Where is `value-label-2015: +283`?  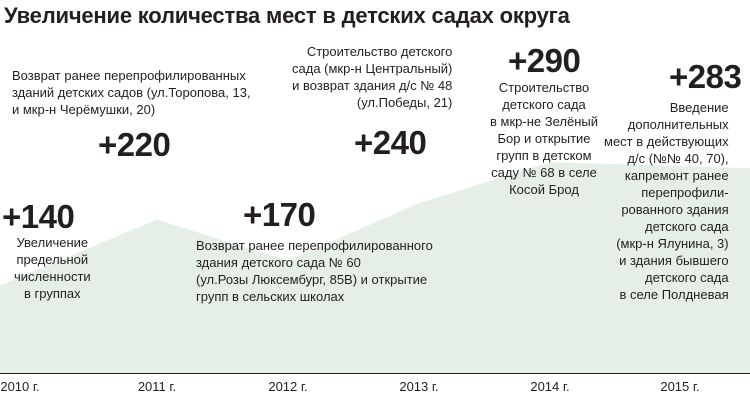 value-label-2015: +283 is located at coordinates (705, 76).